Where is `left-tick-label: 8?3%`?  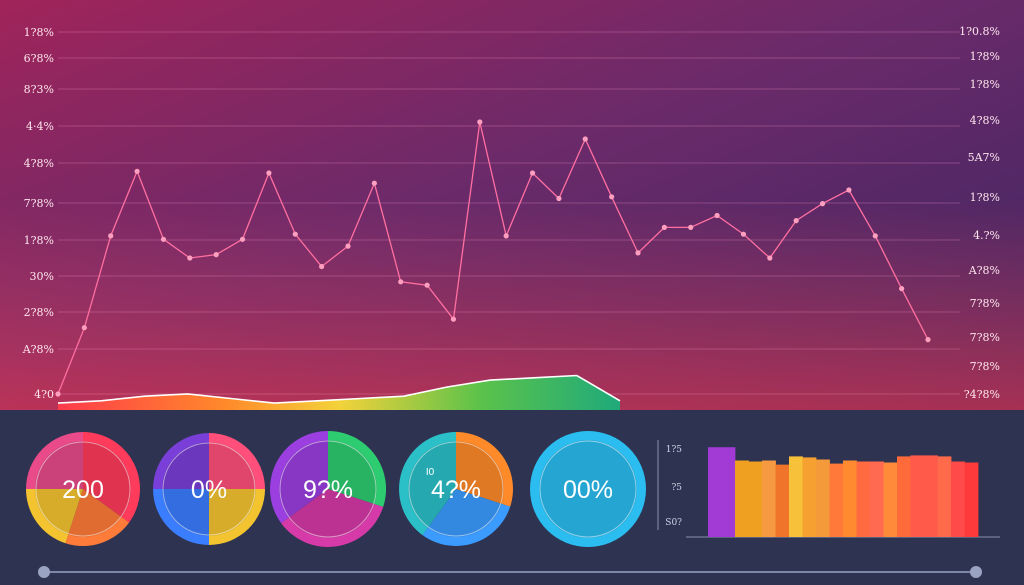
left-tick-label: 8?3% is located at coordinates (39, 89).